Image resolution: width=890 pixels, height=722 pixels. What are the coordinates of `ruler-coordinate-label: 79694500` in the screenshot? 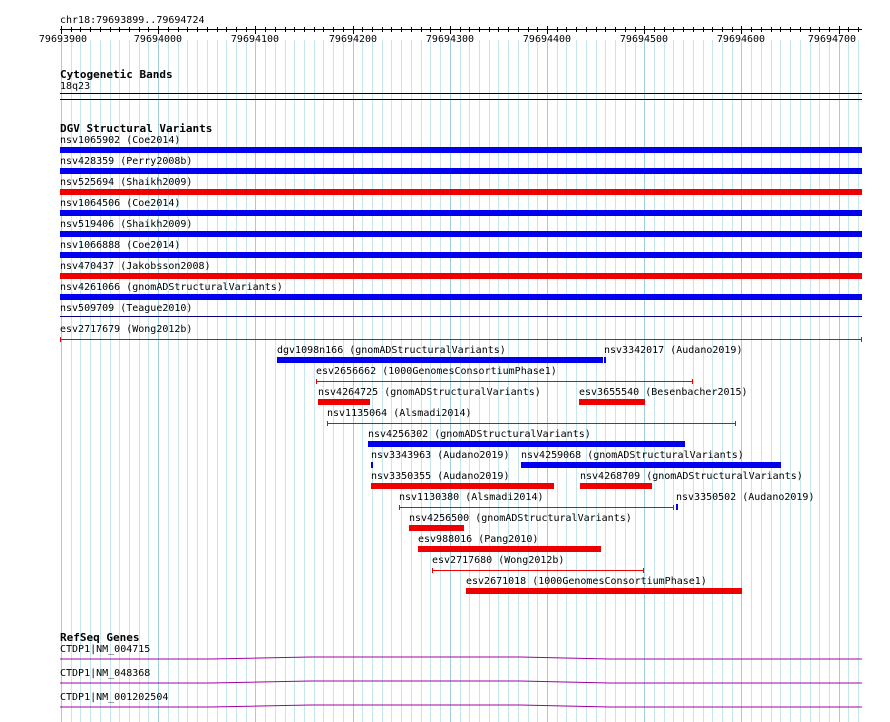 It's located at (644, 39).